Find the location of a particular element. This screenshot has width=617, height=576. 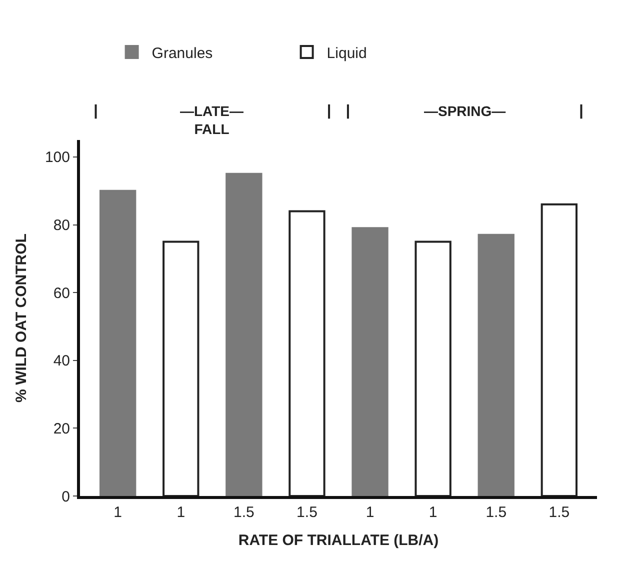

legend-label: Granules is located at coordinates (182, 53).